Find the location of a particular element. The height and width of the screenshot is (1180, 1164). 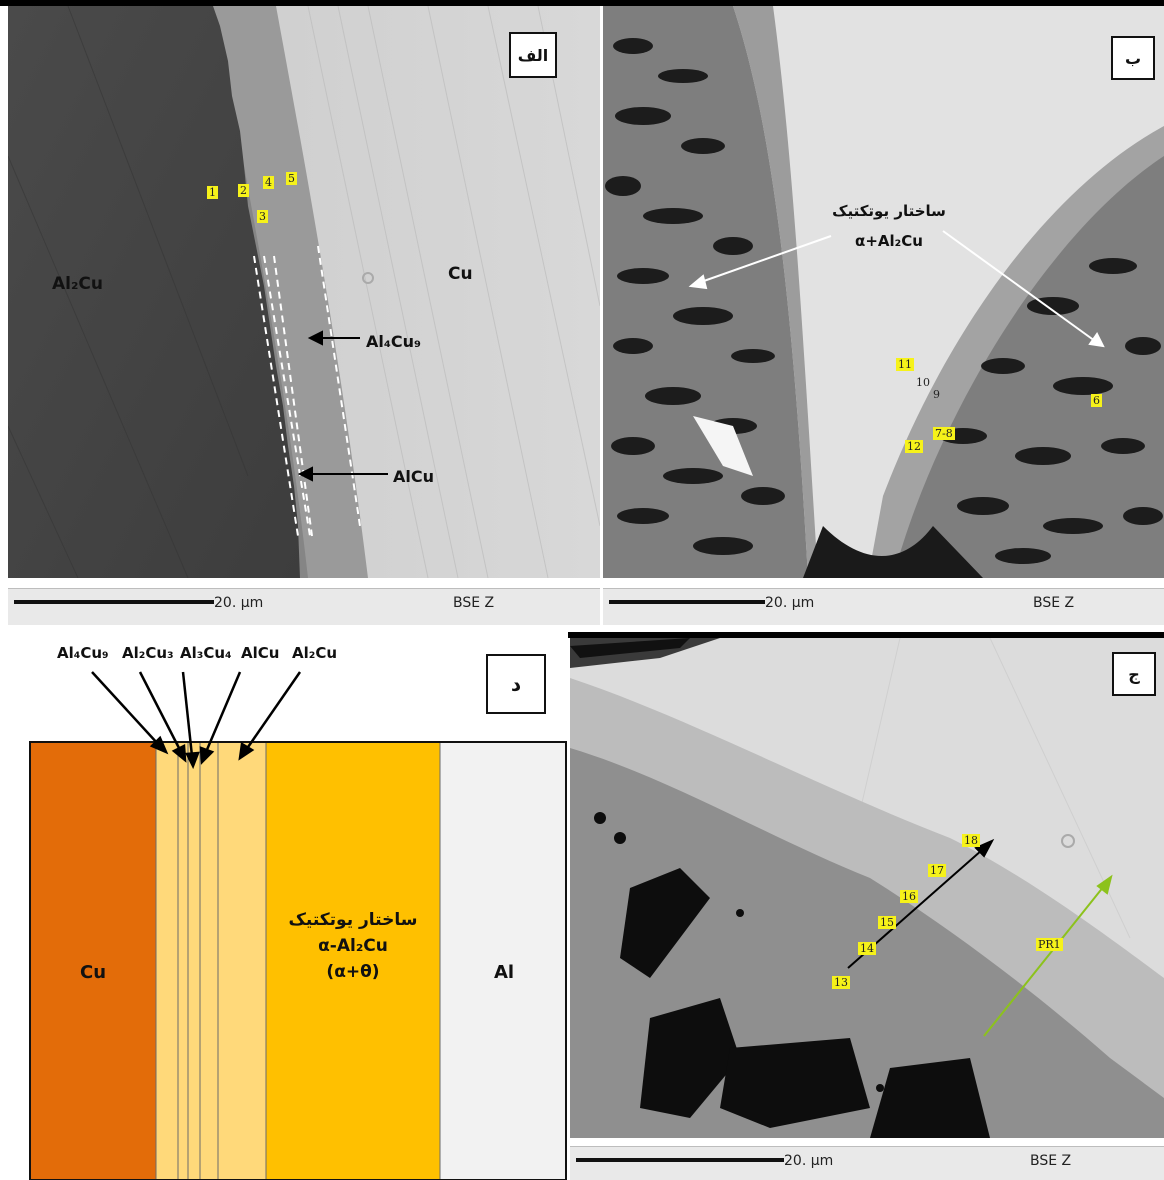

top-label-al2cu: Al₂Cu is located at coordinates (315, 653).